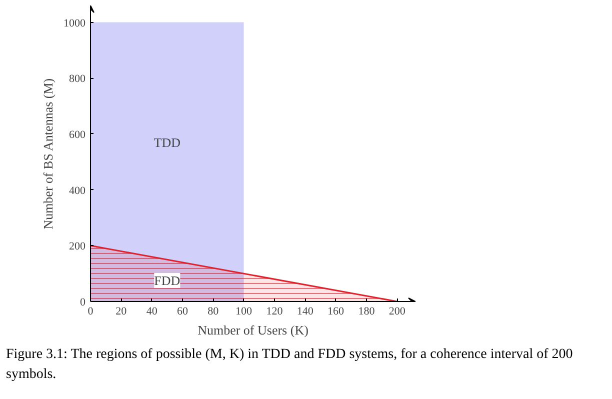 The image size is (612, 399). Describe the element at coordinates (77, 79) in the screenshot. I see `y-tick-label: 800` at that location.